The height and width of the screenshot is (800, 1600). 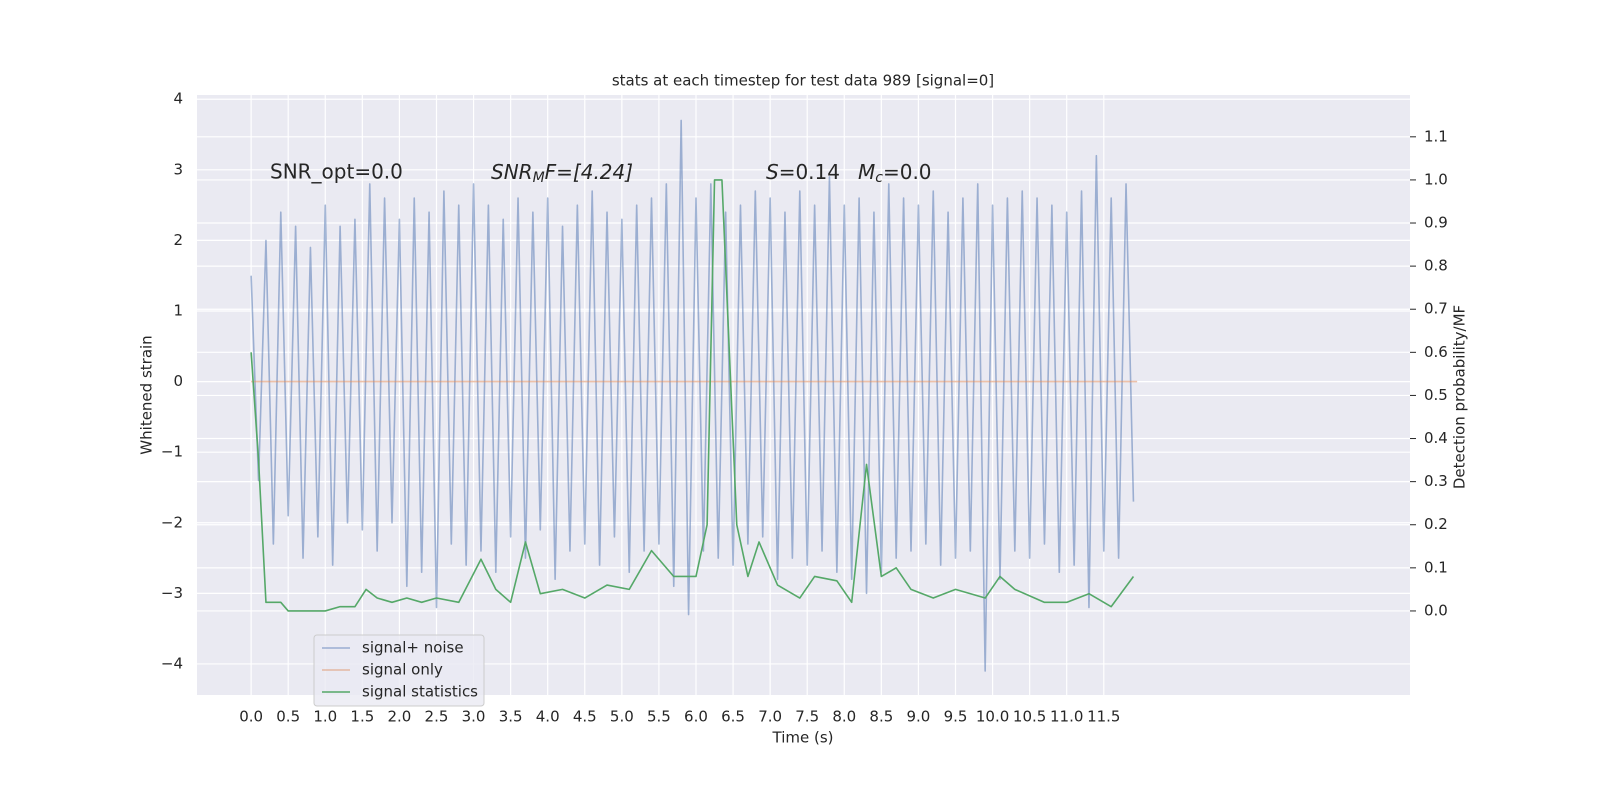 I want to click on x-tick-label: 0.0, so click(x=251, y=717).